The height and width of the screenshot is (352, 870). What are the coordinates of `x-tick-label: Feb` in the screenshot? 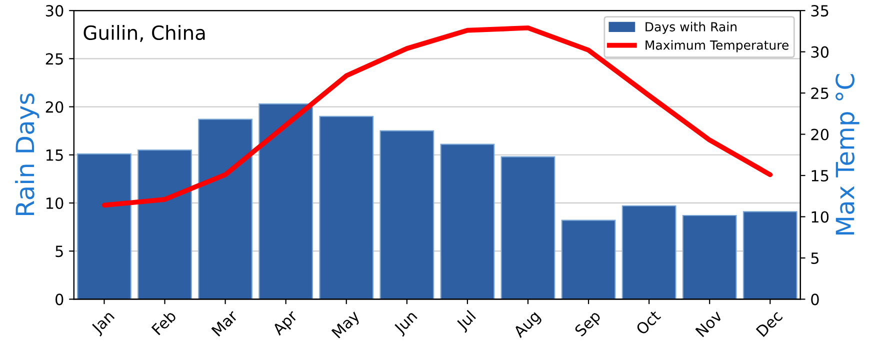 It's located at (164, 323).